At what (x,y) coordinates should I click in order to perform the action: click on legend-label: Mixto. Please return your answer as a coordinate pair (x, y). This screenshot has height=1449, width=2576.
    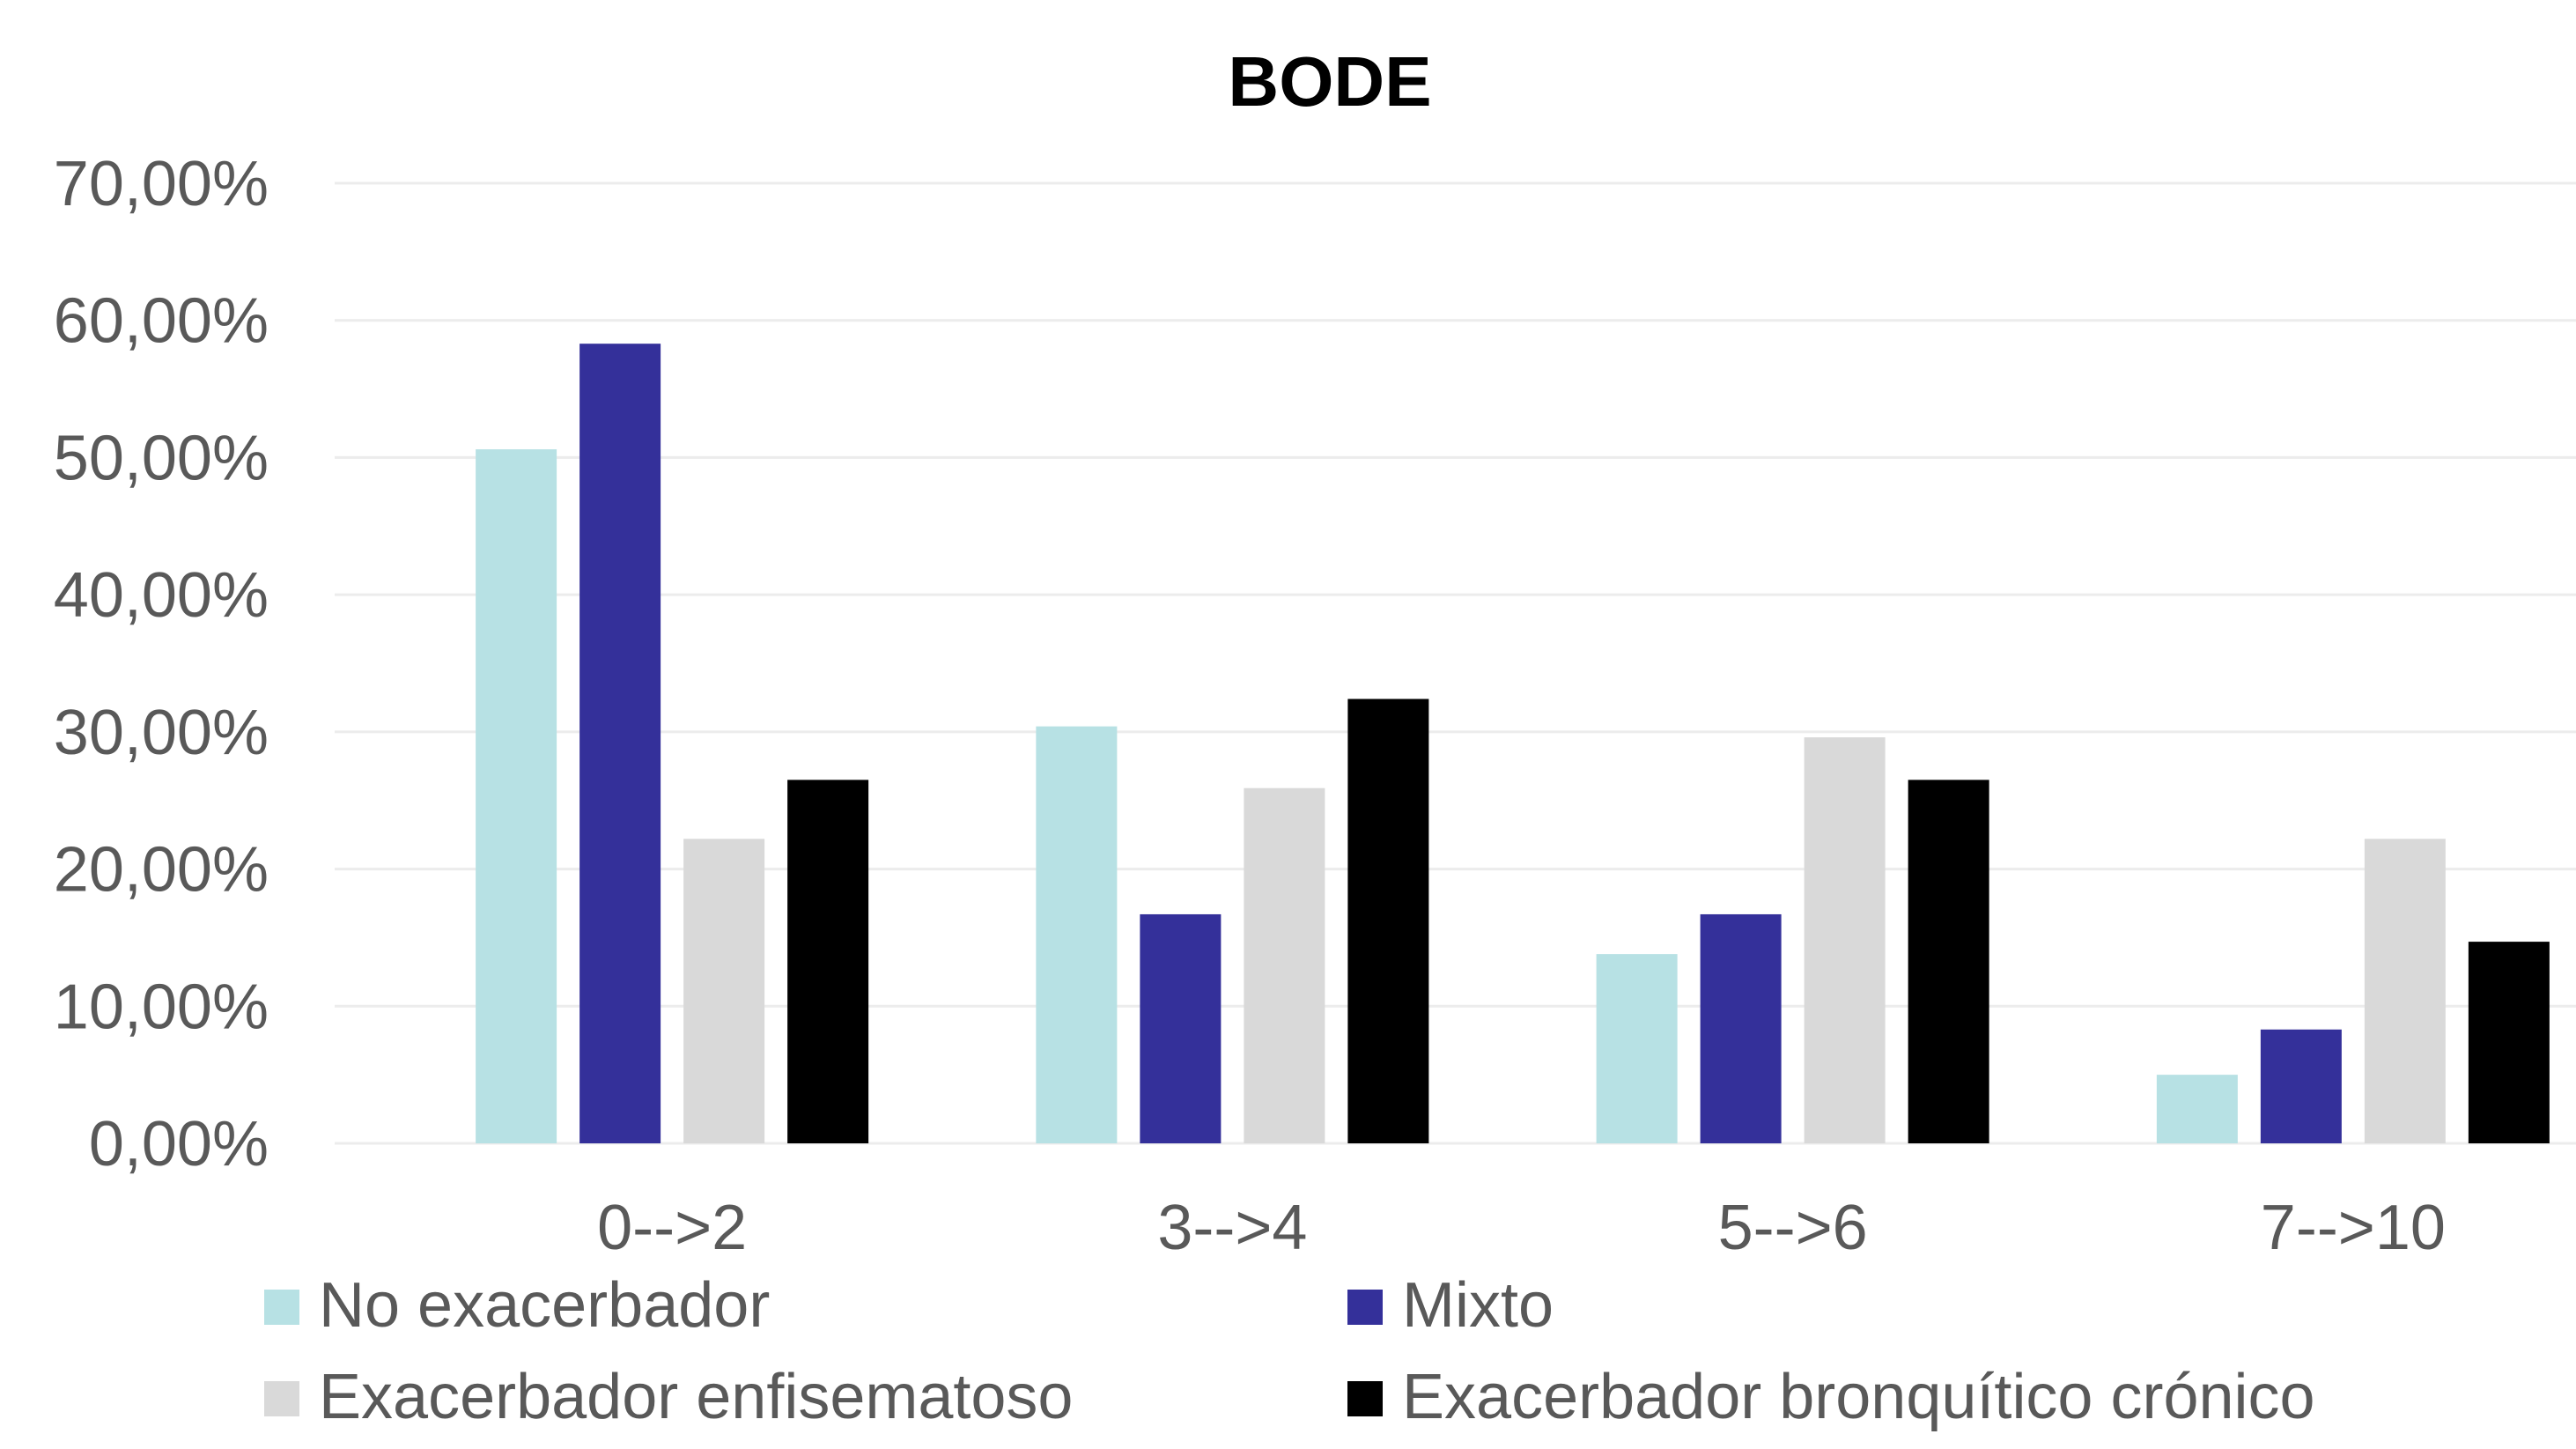
    Looking at the image, I should click on (1478, 1305).